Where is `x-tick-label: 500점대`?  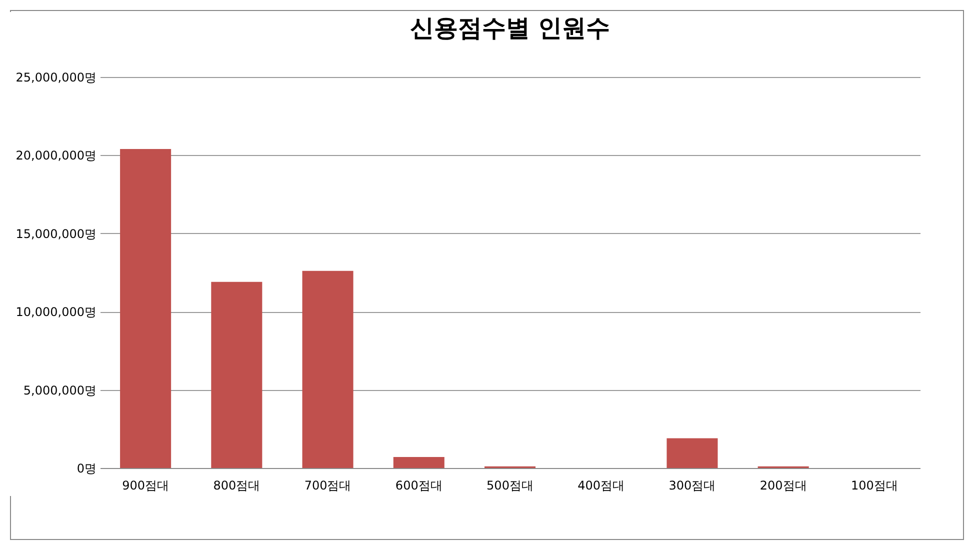
x-tick-label: 500점대 is located at coordinates (510, 485).